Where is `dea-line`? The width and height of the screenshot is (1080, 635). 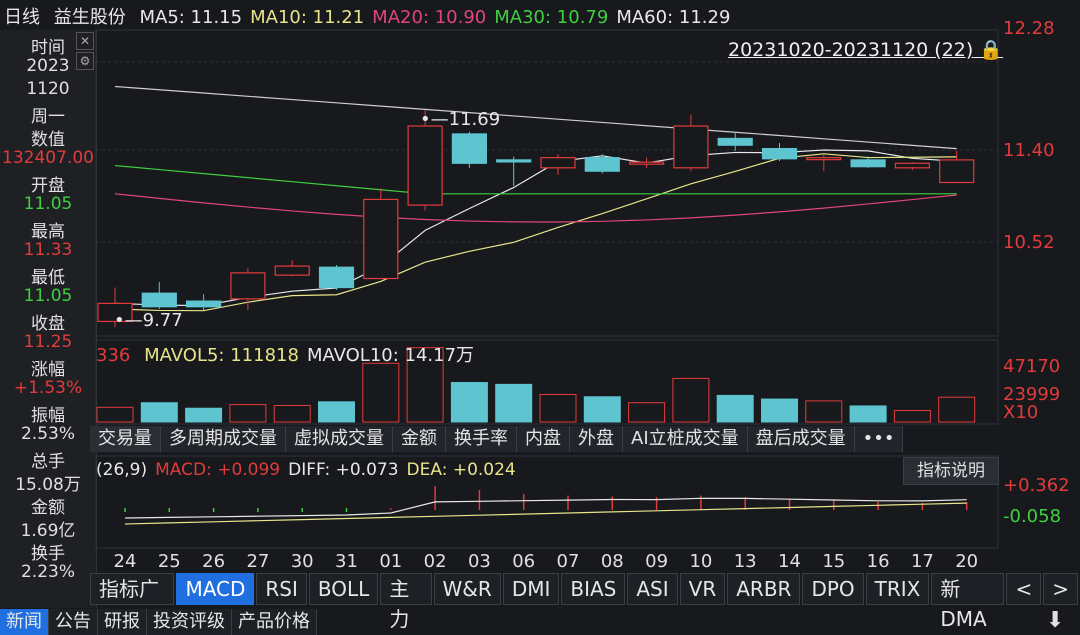 dea-line is located at coordinates (545, 513).